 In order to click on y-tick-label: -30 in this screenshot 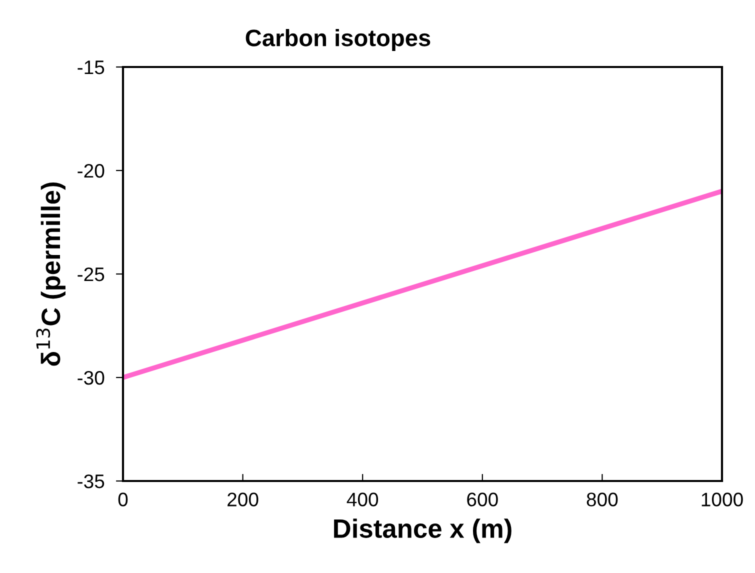, I will do `click(91, 377)`.